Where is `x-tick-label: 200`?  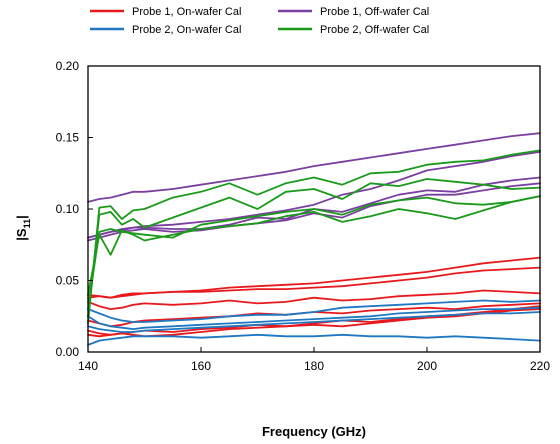
x-tick-label: 200 is located at coordinates (427, 366).